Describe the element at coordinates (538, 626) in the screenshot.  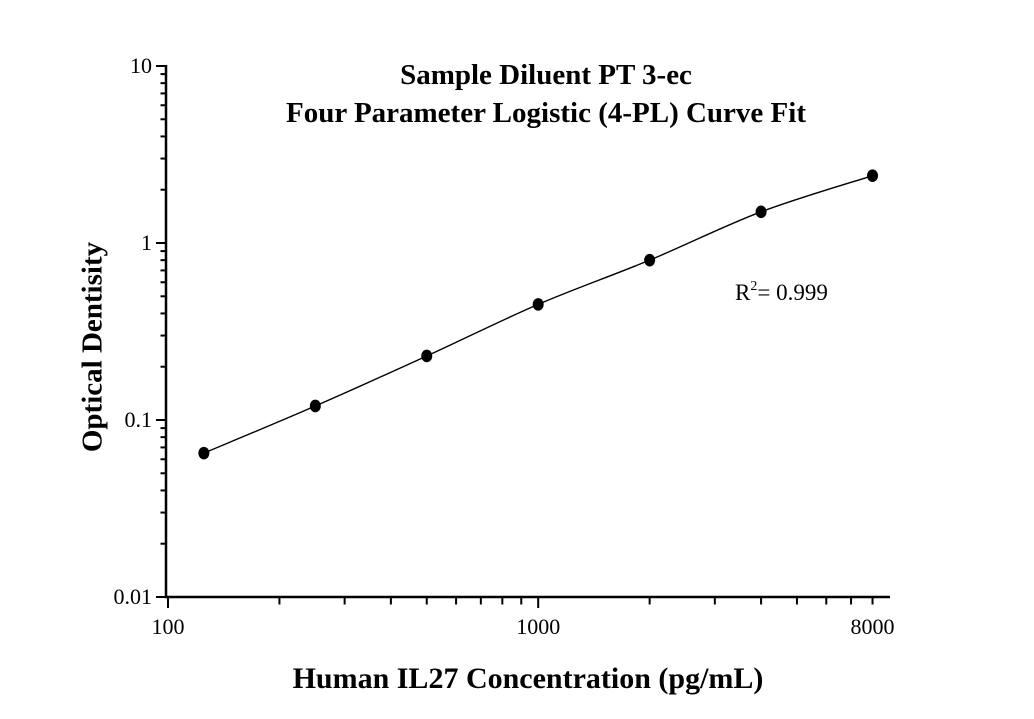
I see `x-tick-label: 1000` at that location.